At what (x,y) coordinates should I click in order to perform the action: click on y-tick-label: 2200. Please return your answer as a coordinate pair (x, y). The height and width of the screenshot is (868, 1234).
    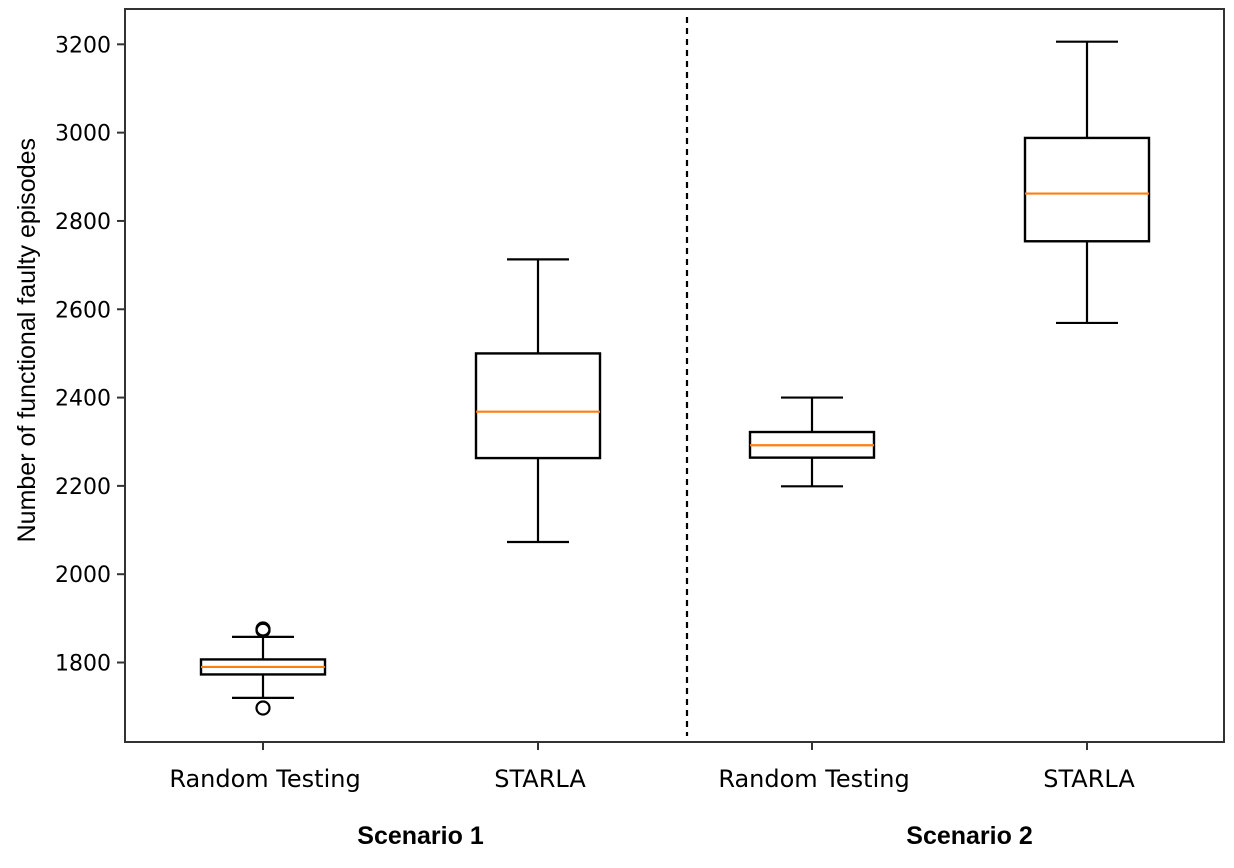
    Looking at the image, I should click on (83, 487).